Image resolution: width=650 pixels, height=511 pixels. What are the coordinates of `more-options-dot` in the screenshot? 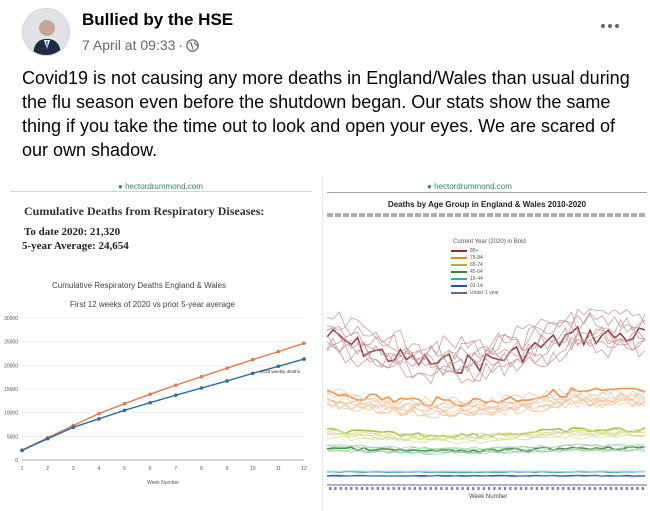 It's located at (610, 26).